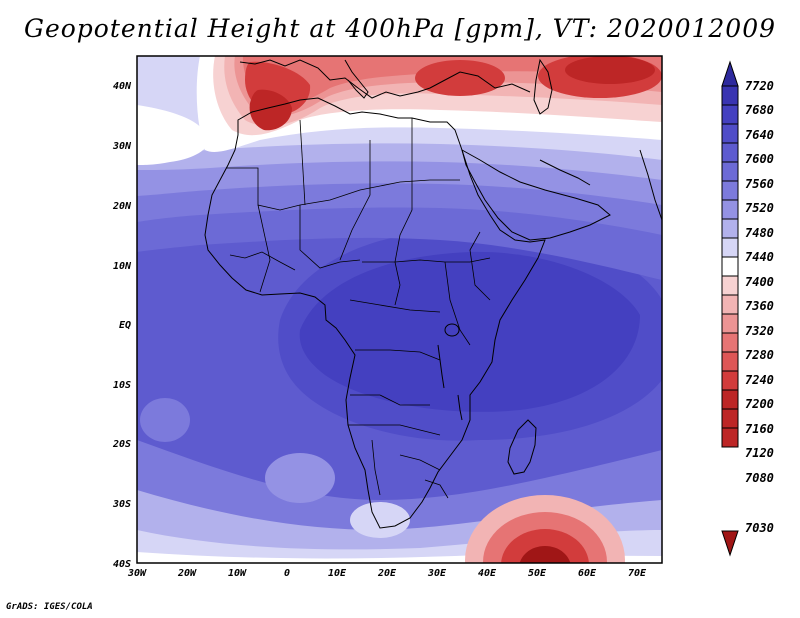 Image resolution: width=800 pixels, height=618 pixels. What do you see at coordinates (730, 543) in the screenshot?
I see `colorbar-min-arrow` at bounding box center [730, 543].